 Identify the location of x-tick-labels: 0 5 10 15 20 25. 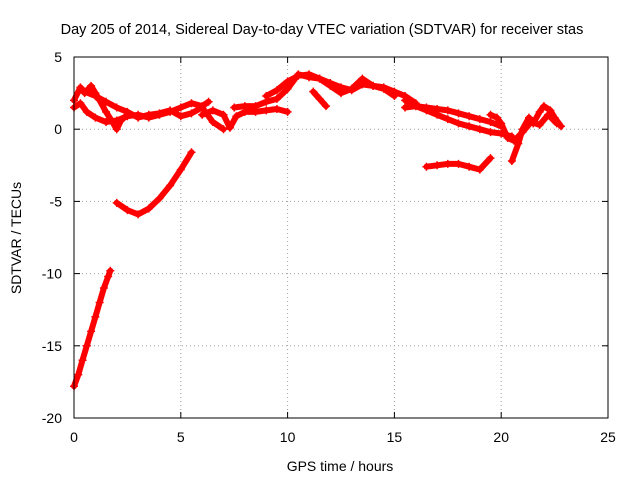
(343, 437).